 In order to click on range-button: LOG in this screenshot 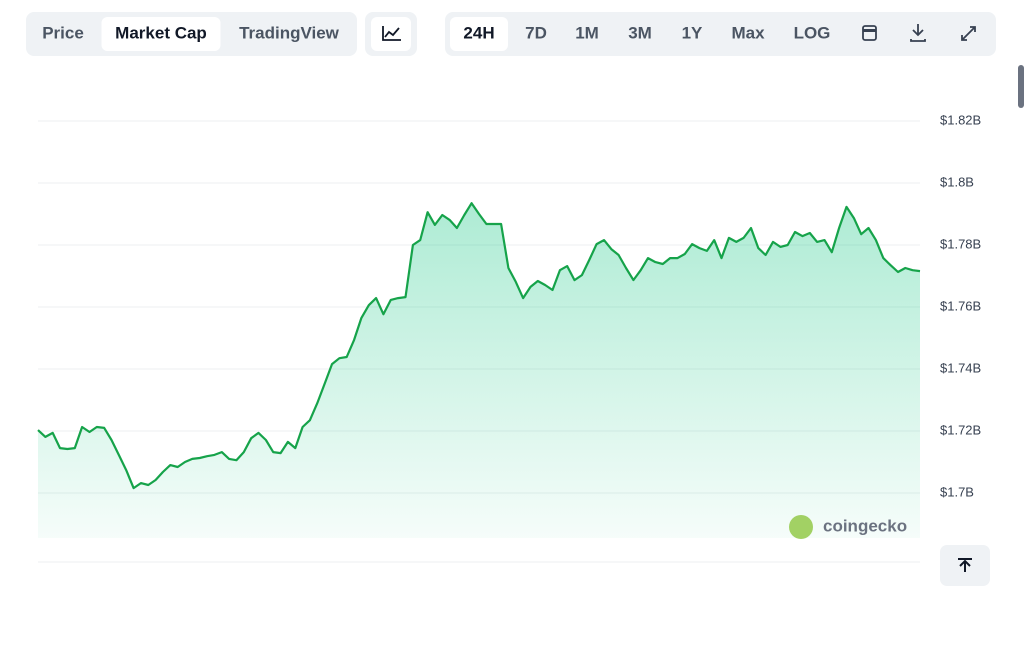, I will do `click(812, 32)`.